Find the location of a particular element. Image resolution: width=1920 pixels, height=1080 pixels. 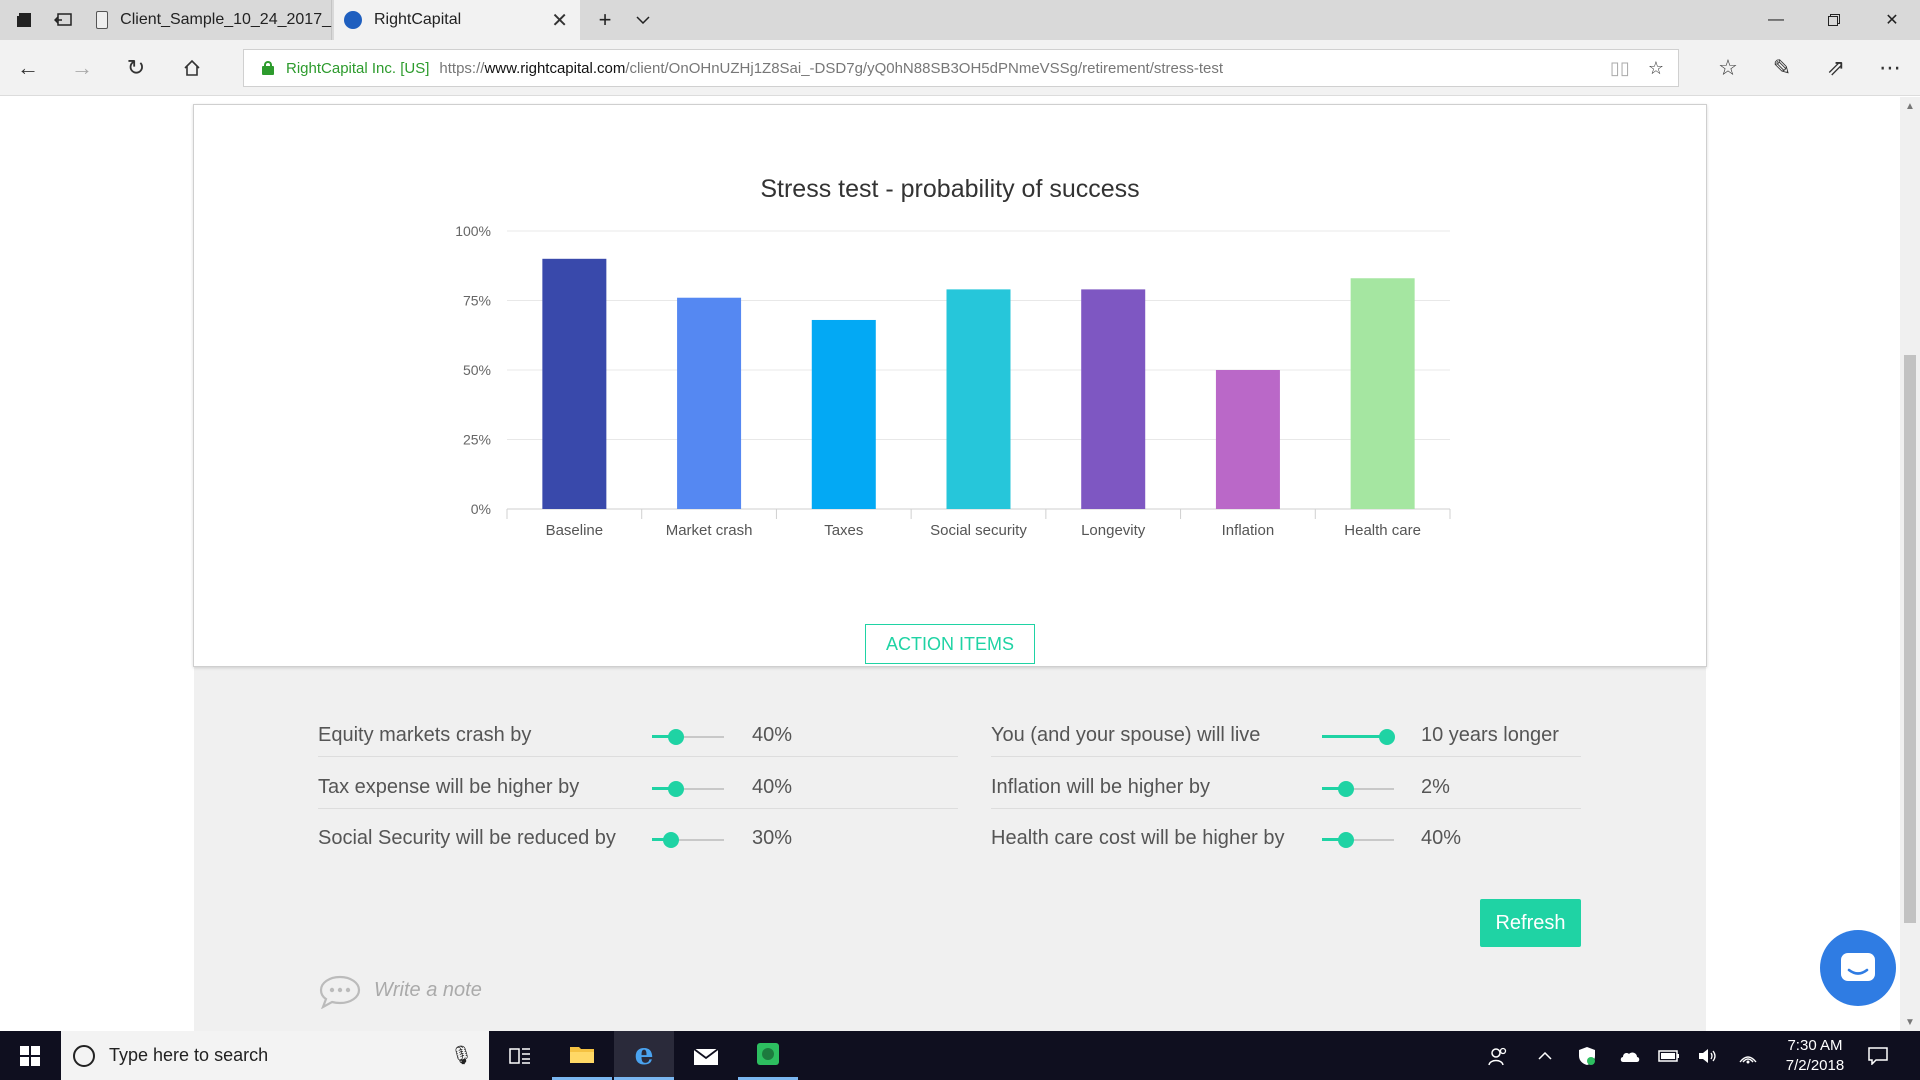

chat-launcher-button is located at coordinates (1858, 968).